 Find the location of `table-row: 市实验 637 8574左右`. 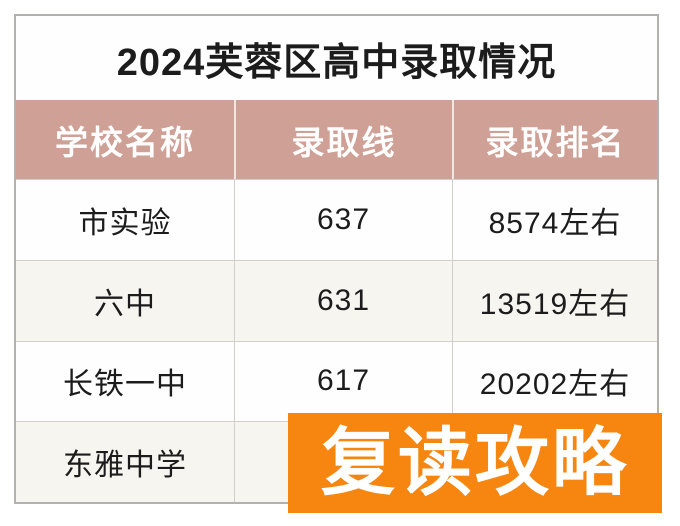

table-row: 市实验 637 8574左右 is located at coordinates (336, 219).